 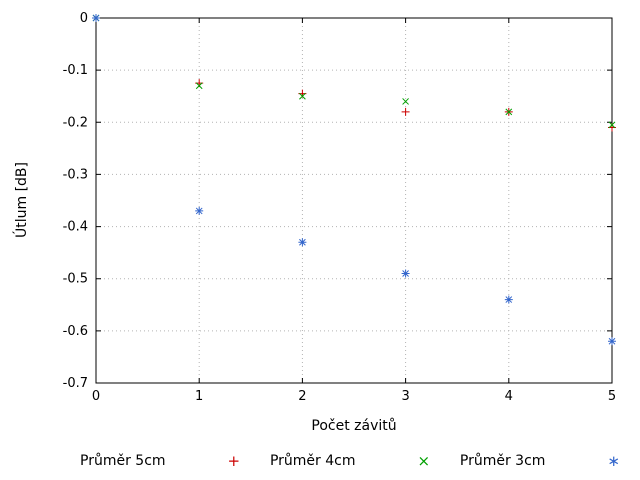 I want to click on asterisk-marker-icon: ∗, so click(x=613, y=460).